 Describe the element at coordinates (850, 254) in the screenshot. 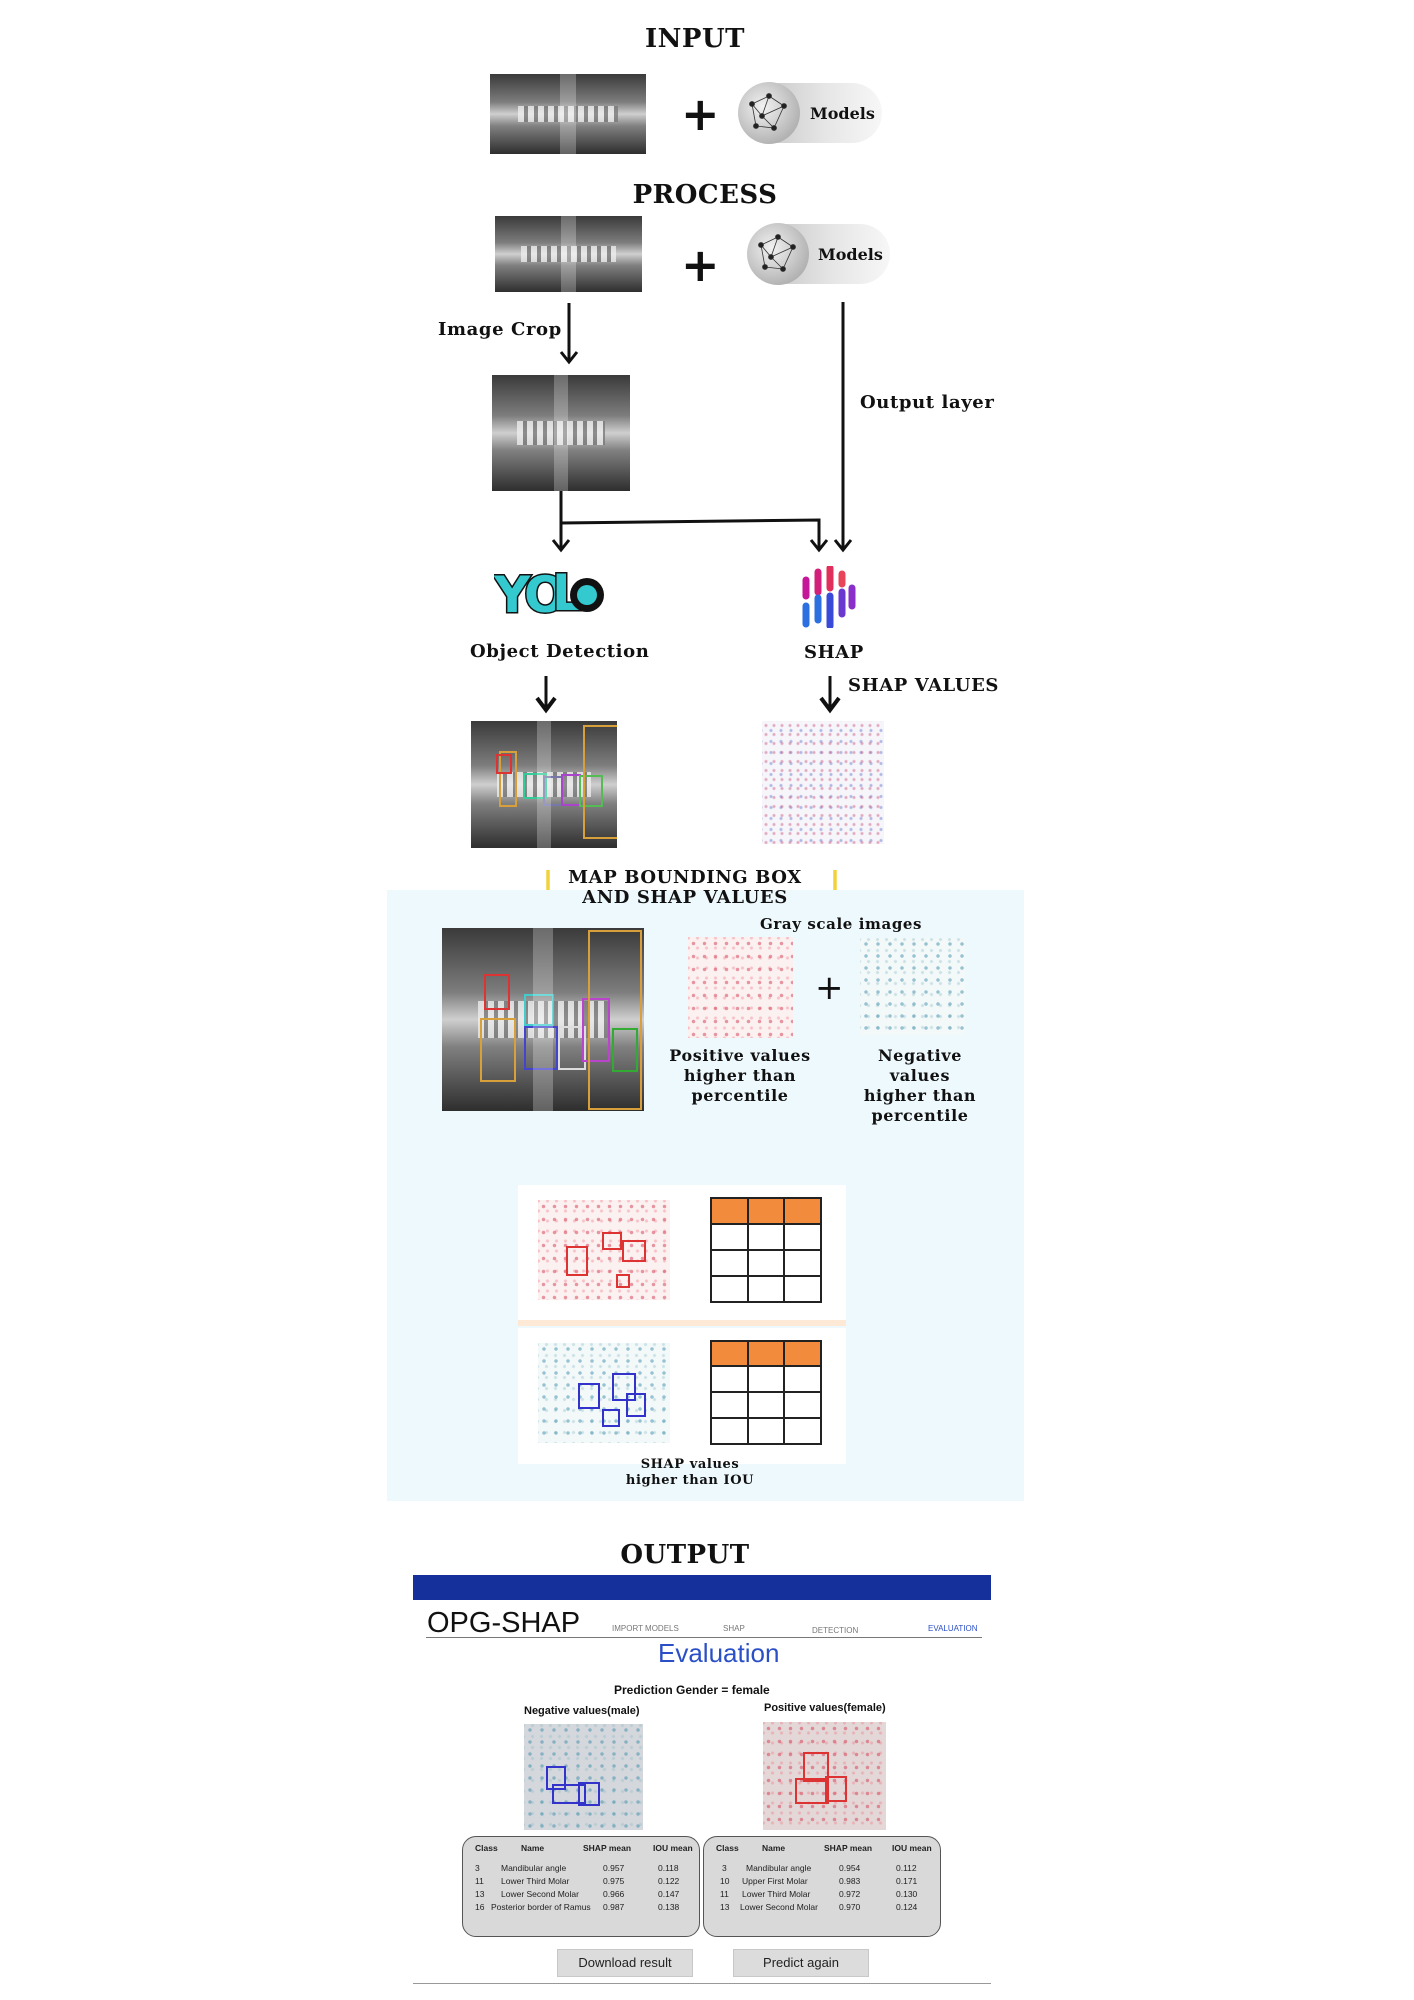

I see `process-models-label: Models` at that location.